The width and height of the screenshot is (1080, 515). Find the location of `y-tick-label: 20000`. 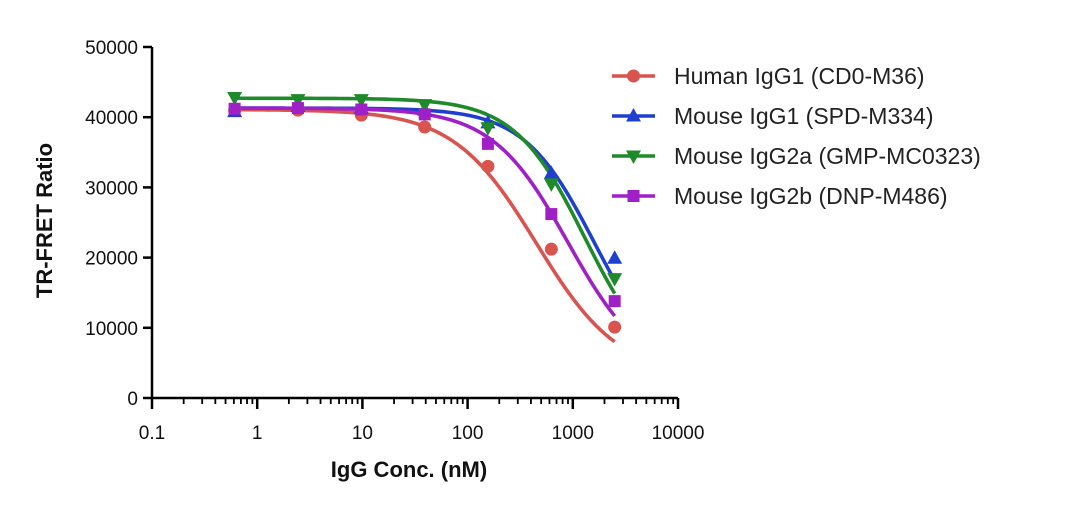

y-tick-label: 20000 is located at coordinates (111, 259).